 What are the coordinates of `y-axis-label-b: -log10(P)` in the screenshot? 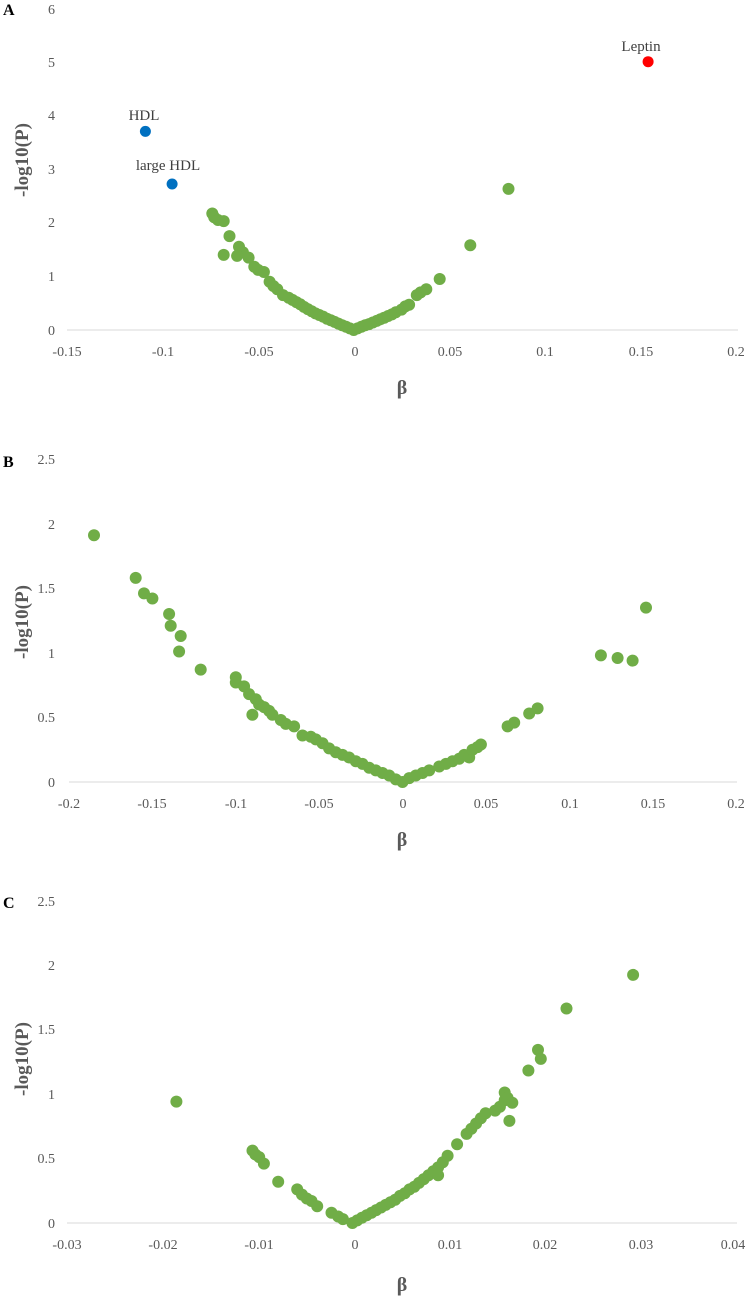 It's located at (22, 622).